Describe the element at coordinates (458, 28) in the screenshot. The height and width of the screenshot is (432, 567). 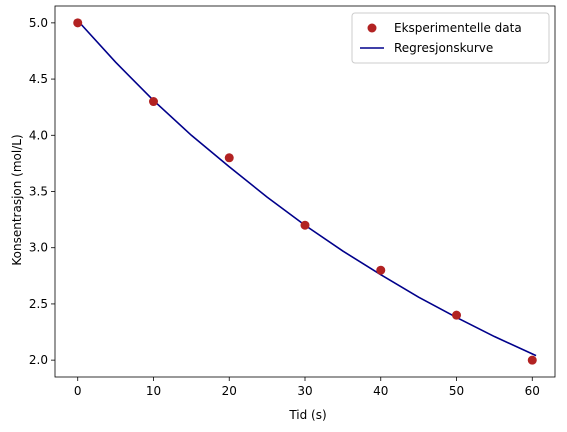
I see `legend-label: Eksperimentelle data` at that location.